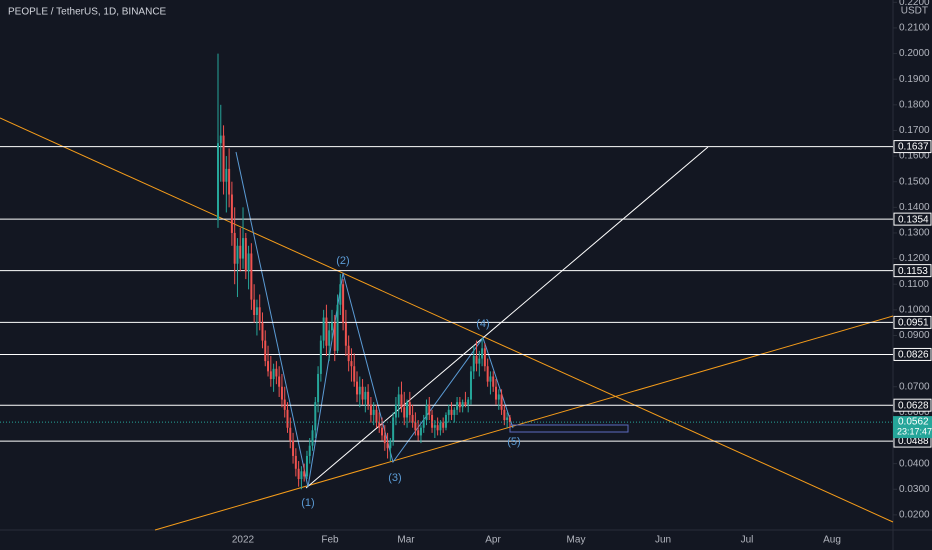 This screenshot has width=932, height=550. Describe the element at coordinates (914, 233) in the screenshot. I see `y-tick-label: 0.1300` at that location.